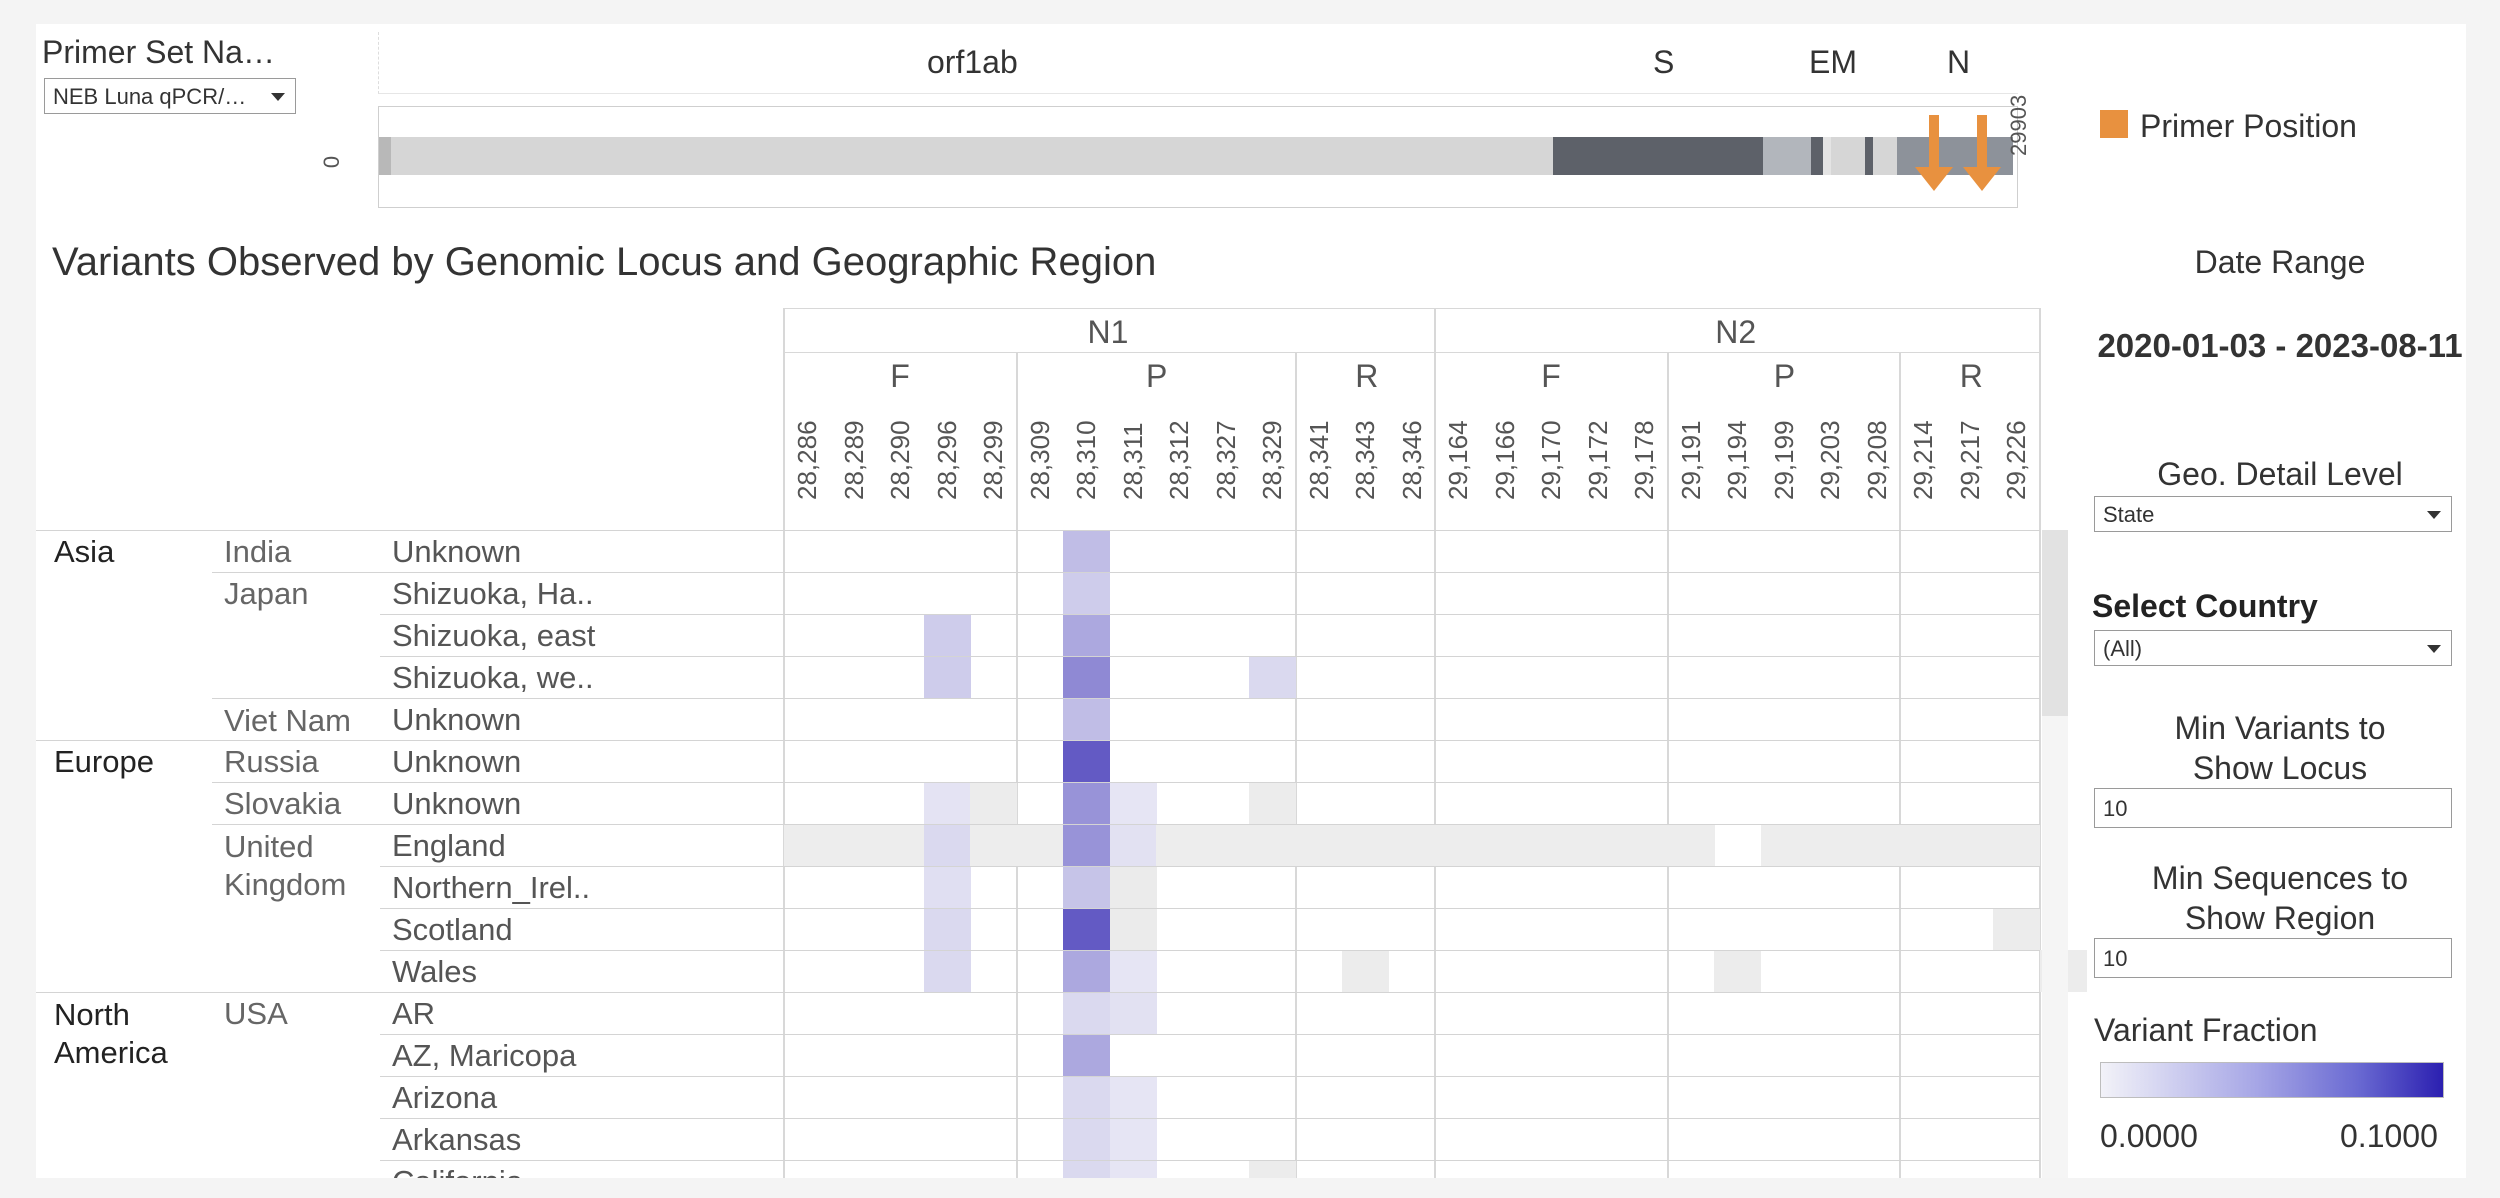 The height and width of the screenshot is (1198, 2500). Describe the element at coordinates (1411, 460) in the screenshot. I see `locus-label: 28,346` at that location.